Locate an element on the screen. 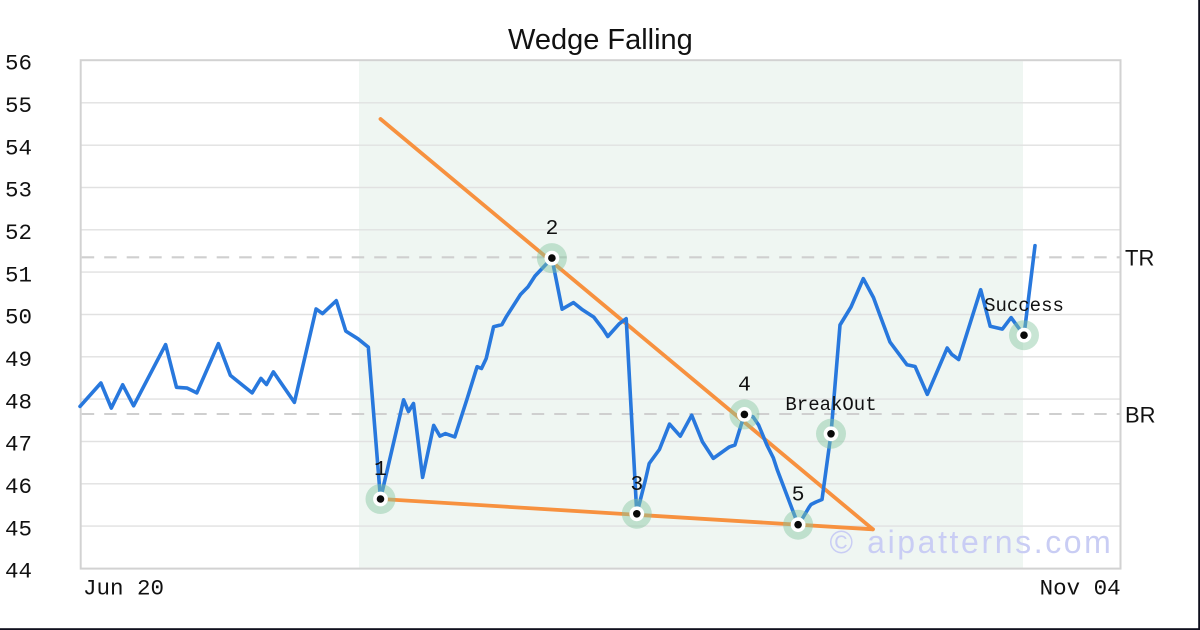  svg-text: BreakOut is located at coordinates (830, 405).